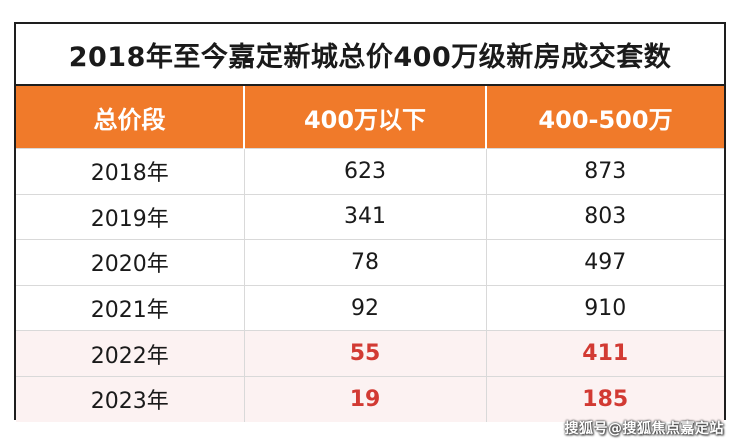 This screenshot has width=740, height=442. I want to click on table-row: 2018年 623 873, so click(370, 171).